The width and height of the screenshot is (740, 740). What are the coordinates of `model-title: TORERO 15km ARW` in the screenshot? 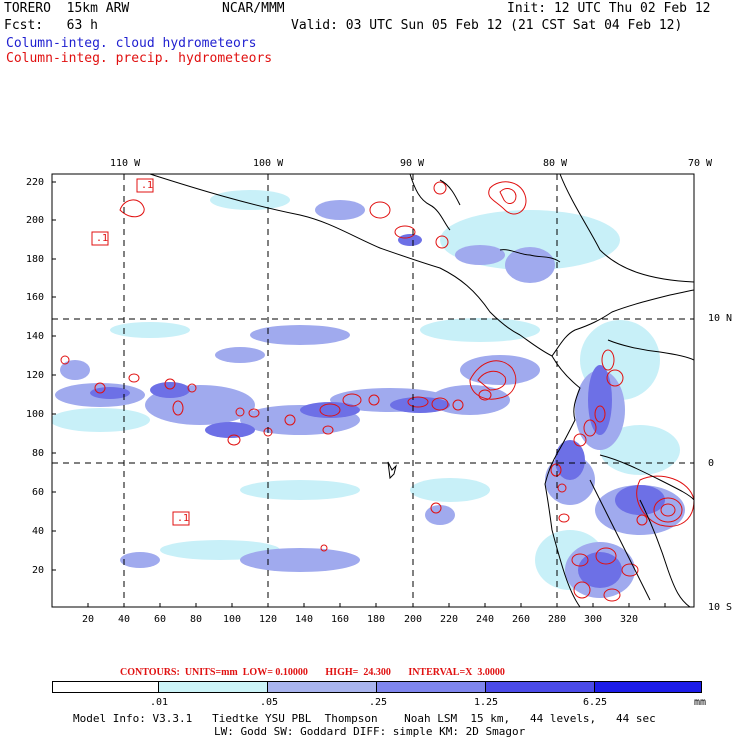 It's located at (67, 8).